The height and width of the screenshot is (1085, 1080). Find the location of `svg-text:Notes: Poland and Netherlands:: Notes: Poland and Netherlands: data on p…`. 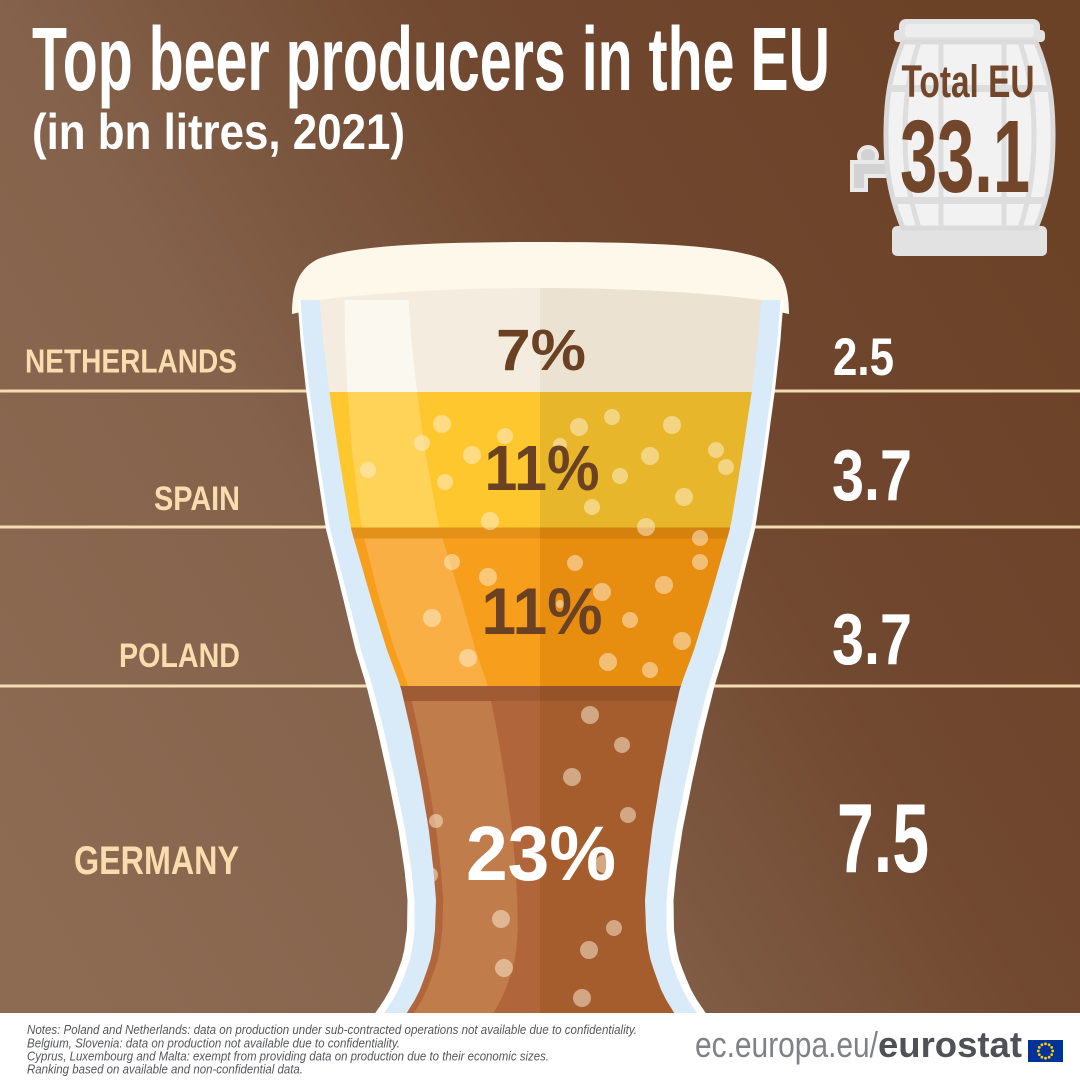

svg-text:Notes: Poland and Netherlands:: Notes: Poland and Netherlands: data on p… is located at coordinates (332, 1030).